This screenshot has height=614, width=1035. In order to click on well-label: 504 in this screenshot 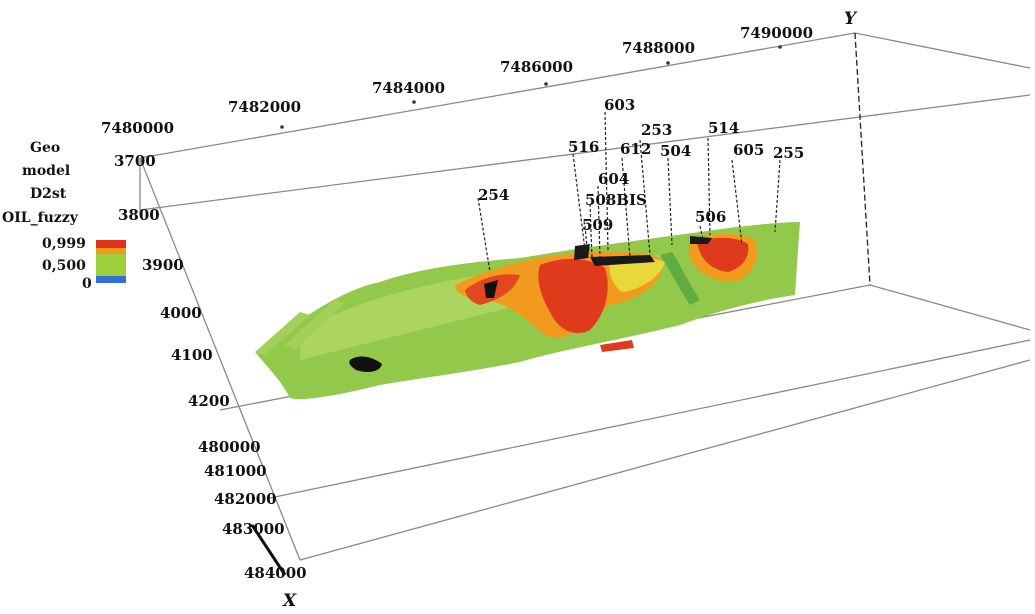, I will do `click(675, 151)`.